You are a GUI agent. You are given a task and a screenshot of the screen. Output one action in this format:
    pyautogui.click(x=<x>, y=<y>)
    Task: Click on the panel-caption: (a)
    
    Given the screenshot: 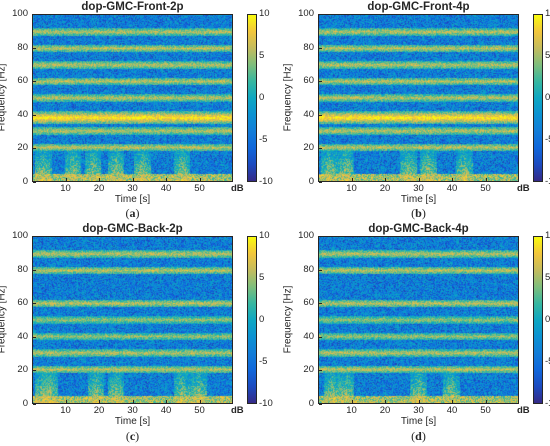 What is the action you would take?
    pyautogui.click(x=132, y=213)
    